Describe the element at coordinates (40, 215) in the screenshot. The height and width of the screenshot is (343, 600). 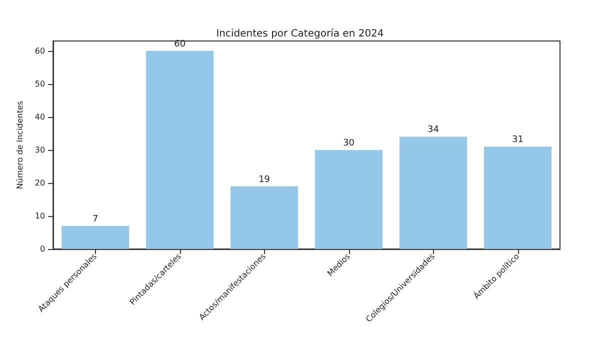
I see `y-tick-label: 10` at that location.